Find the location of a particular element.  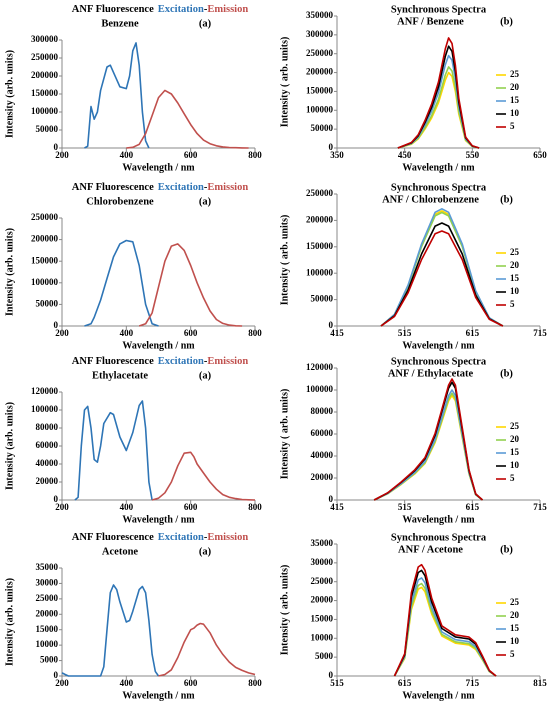

x-tick-label: 350 is located at coordinates (337, 155).